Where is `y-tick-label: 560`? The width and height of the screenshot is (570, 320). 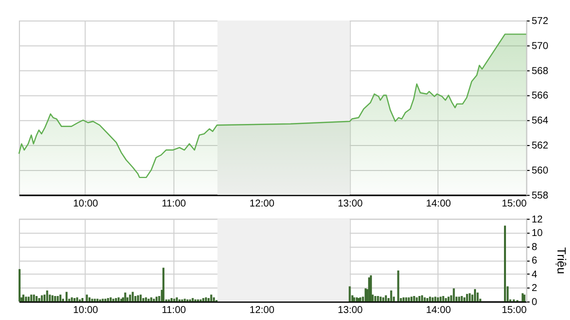
y-tick-label: 560 is located at coordinates (540, 170).